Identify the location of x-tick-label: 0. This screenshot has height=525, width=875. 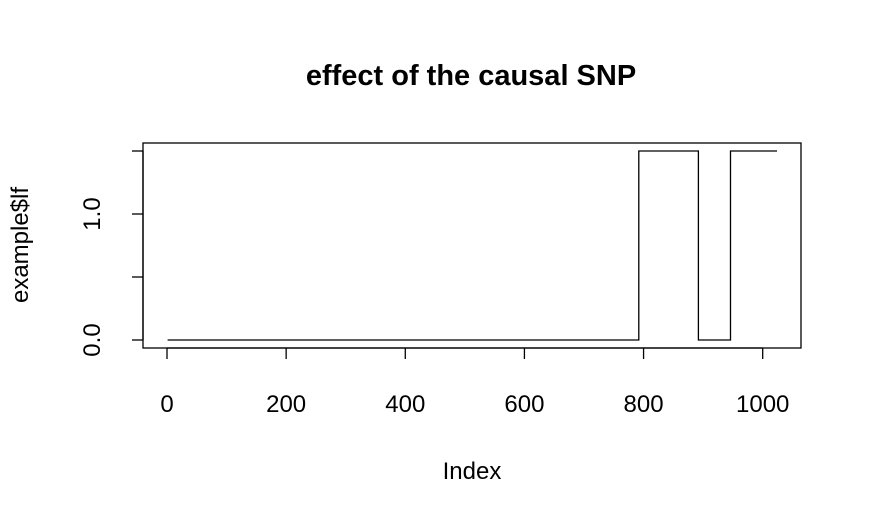
(166, 404).